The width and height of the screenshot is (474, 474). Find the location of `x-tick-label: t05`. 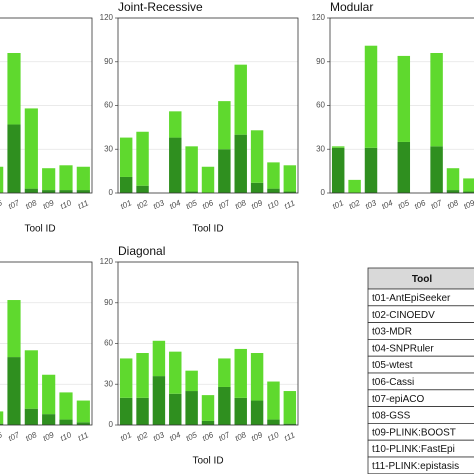

x-tick-label: t05 is located at coordinates (192, 204).